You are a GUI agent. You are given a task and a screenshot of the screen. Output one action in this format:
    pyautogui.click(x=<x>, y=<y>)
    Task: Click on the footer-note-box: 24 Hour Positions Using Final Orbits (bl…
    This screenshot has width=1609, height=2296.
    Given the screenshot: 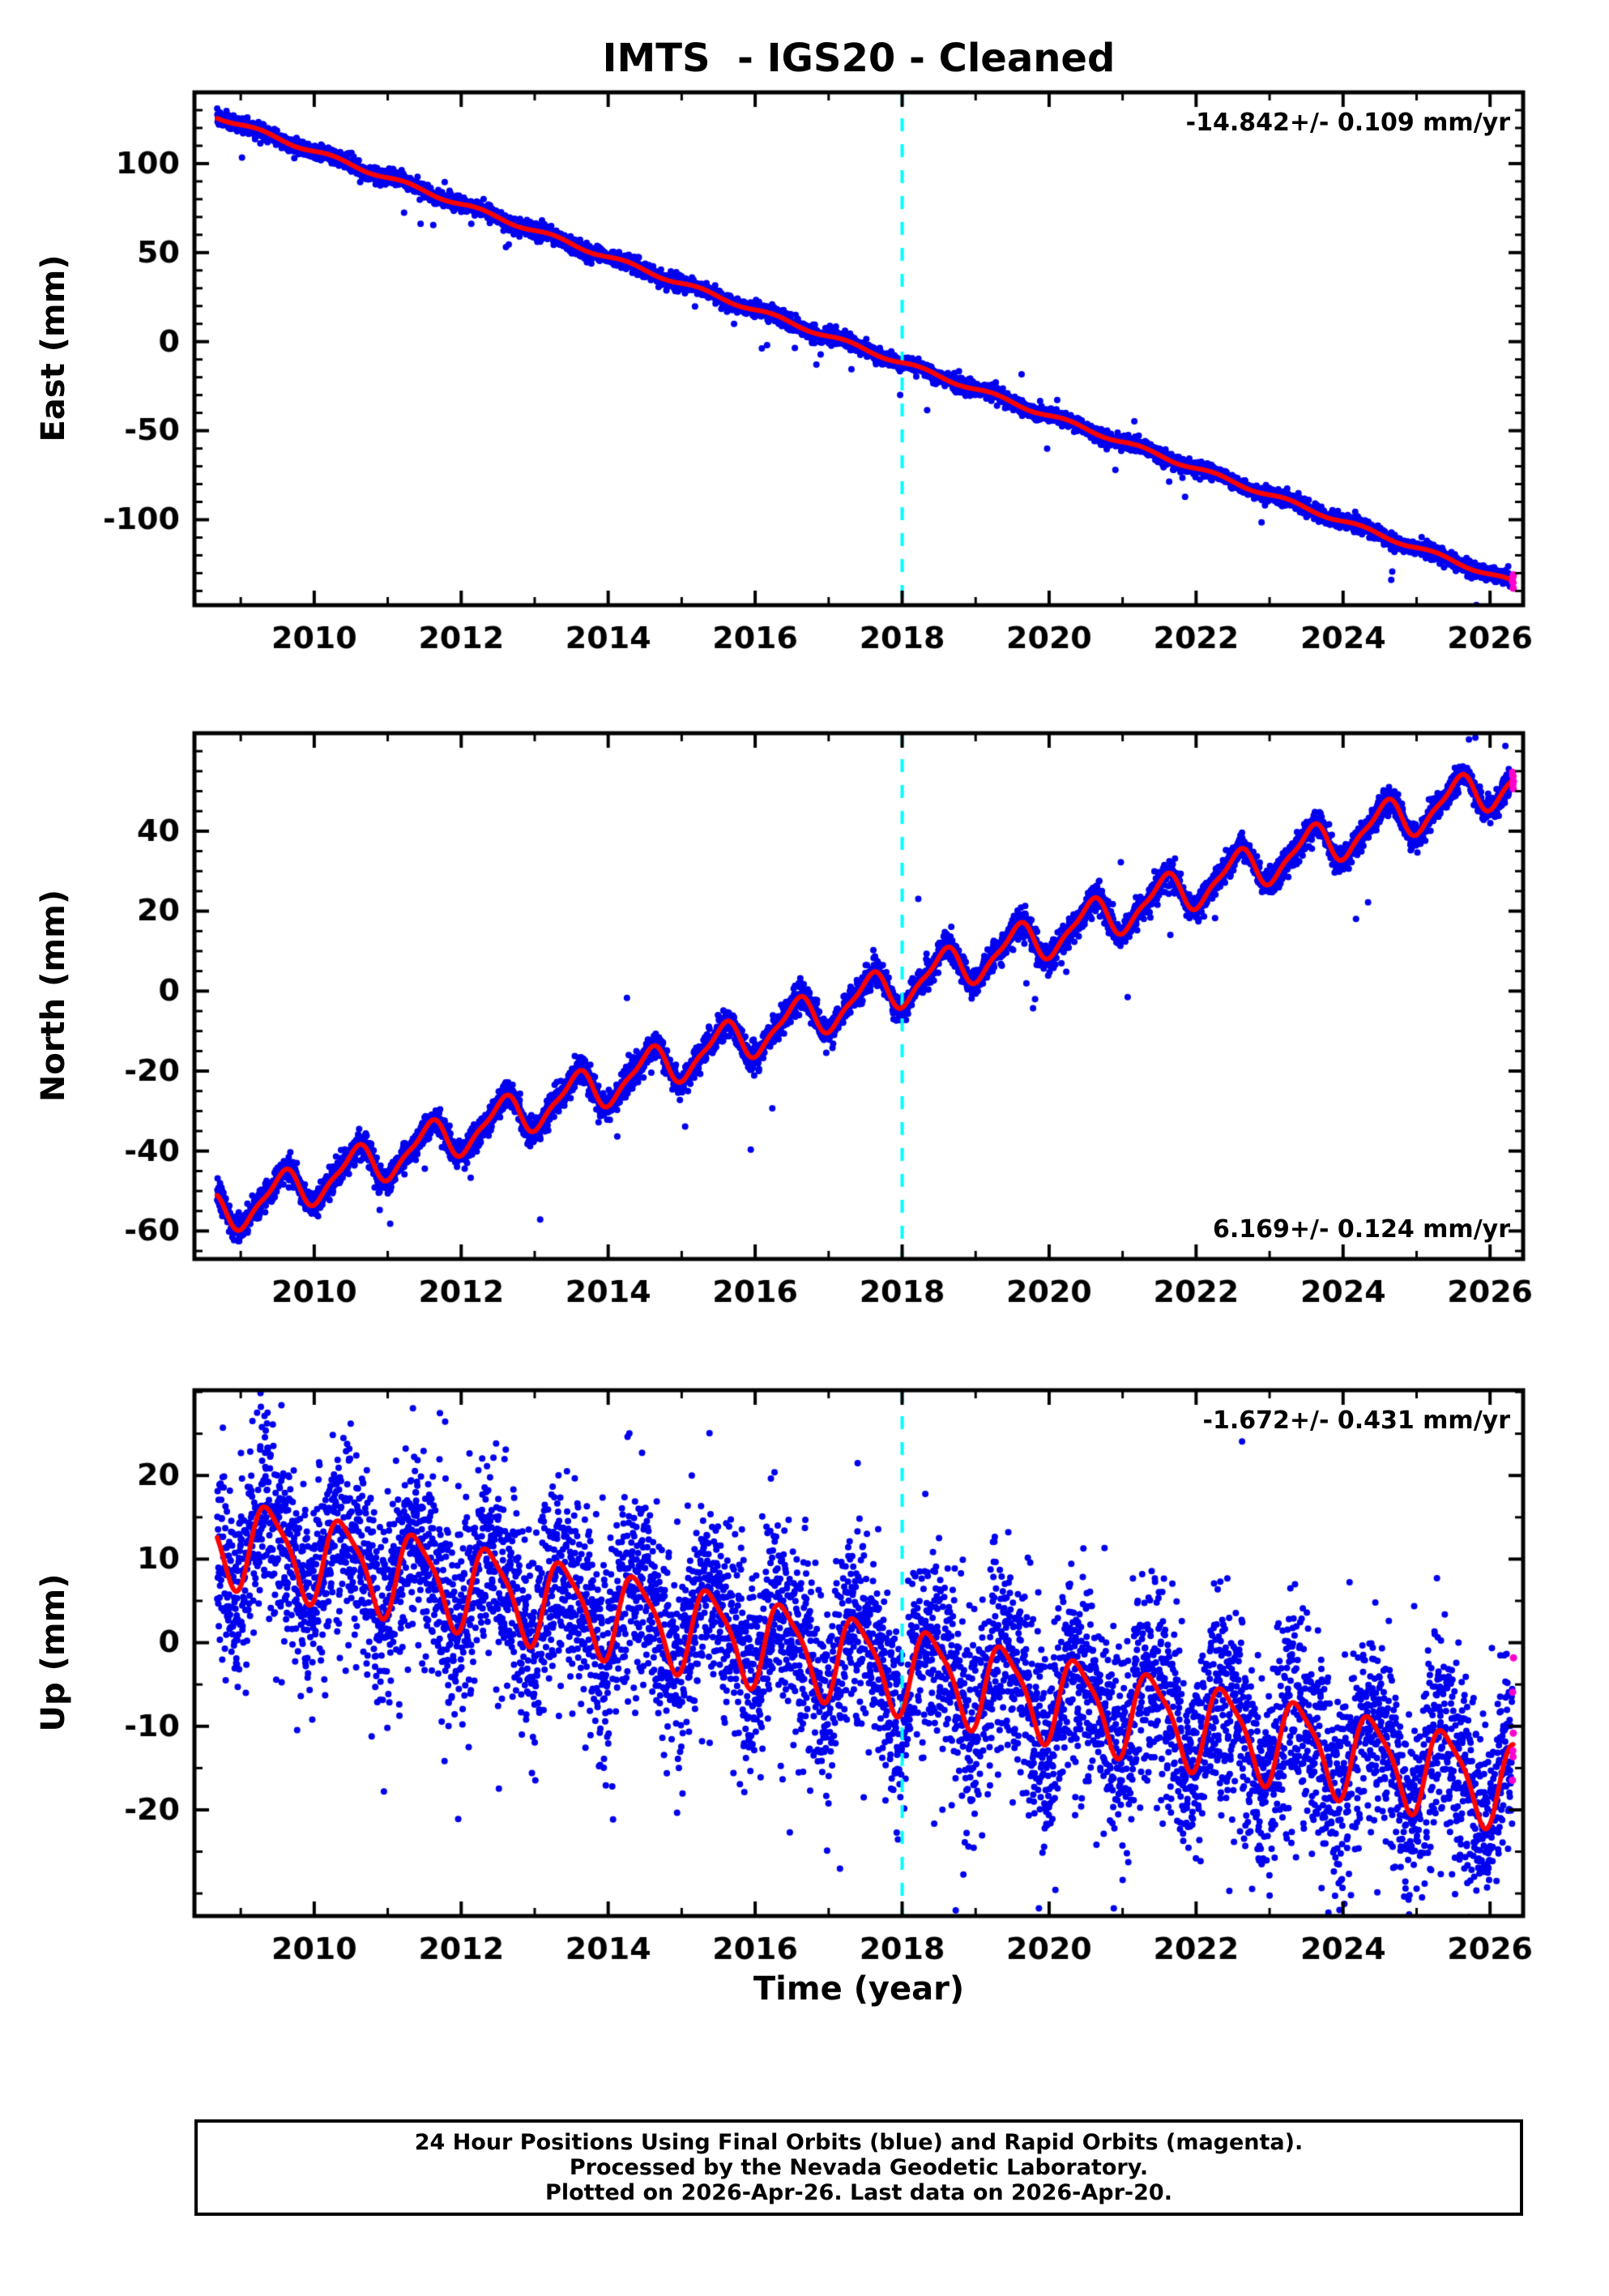 What is the action you would take?
    pyautogui.click(x=859, y=2167)
    